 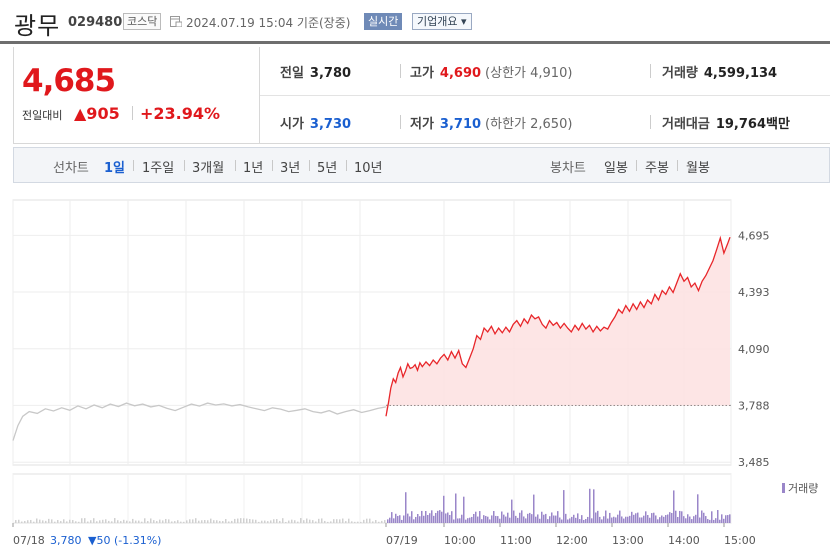 What do you see at coordinates (315, 122) in the screenshot?
I see `stat-open: 시가 3,730` at bounding box center [315, 122].